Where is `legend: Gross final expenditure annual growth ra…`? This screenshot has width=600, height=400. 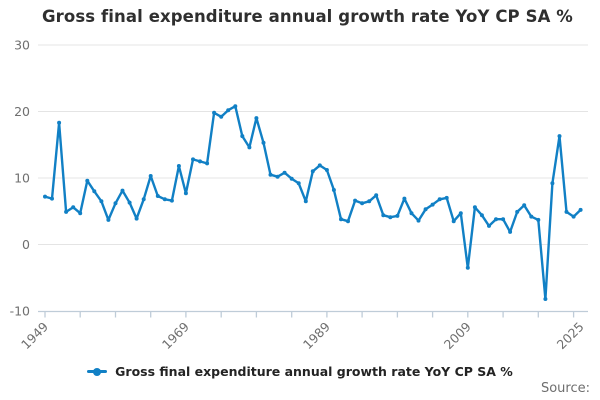
legend: Gross final expenditure annual growth ra… is located at coordinates (300, 371).